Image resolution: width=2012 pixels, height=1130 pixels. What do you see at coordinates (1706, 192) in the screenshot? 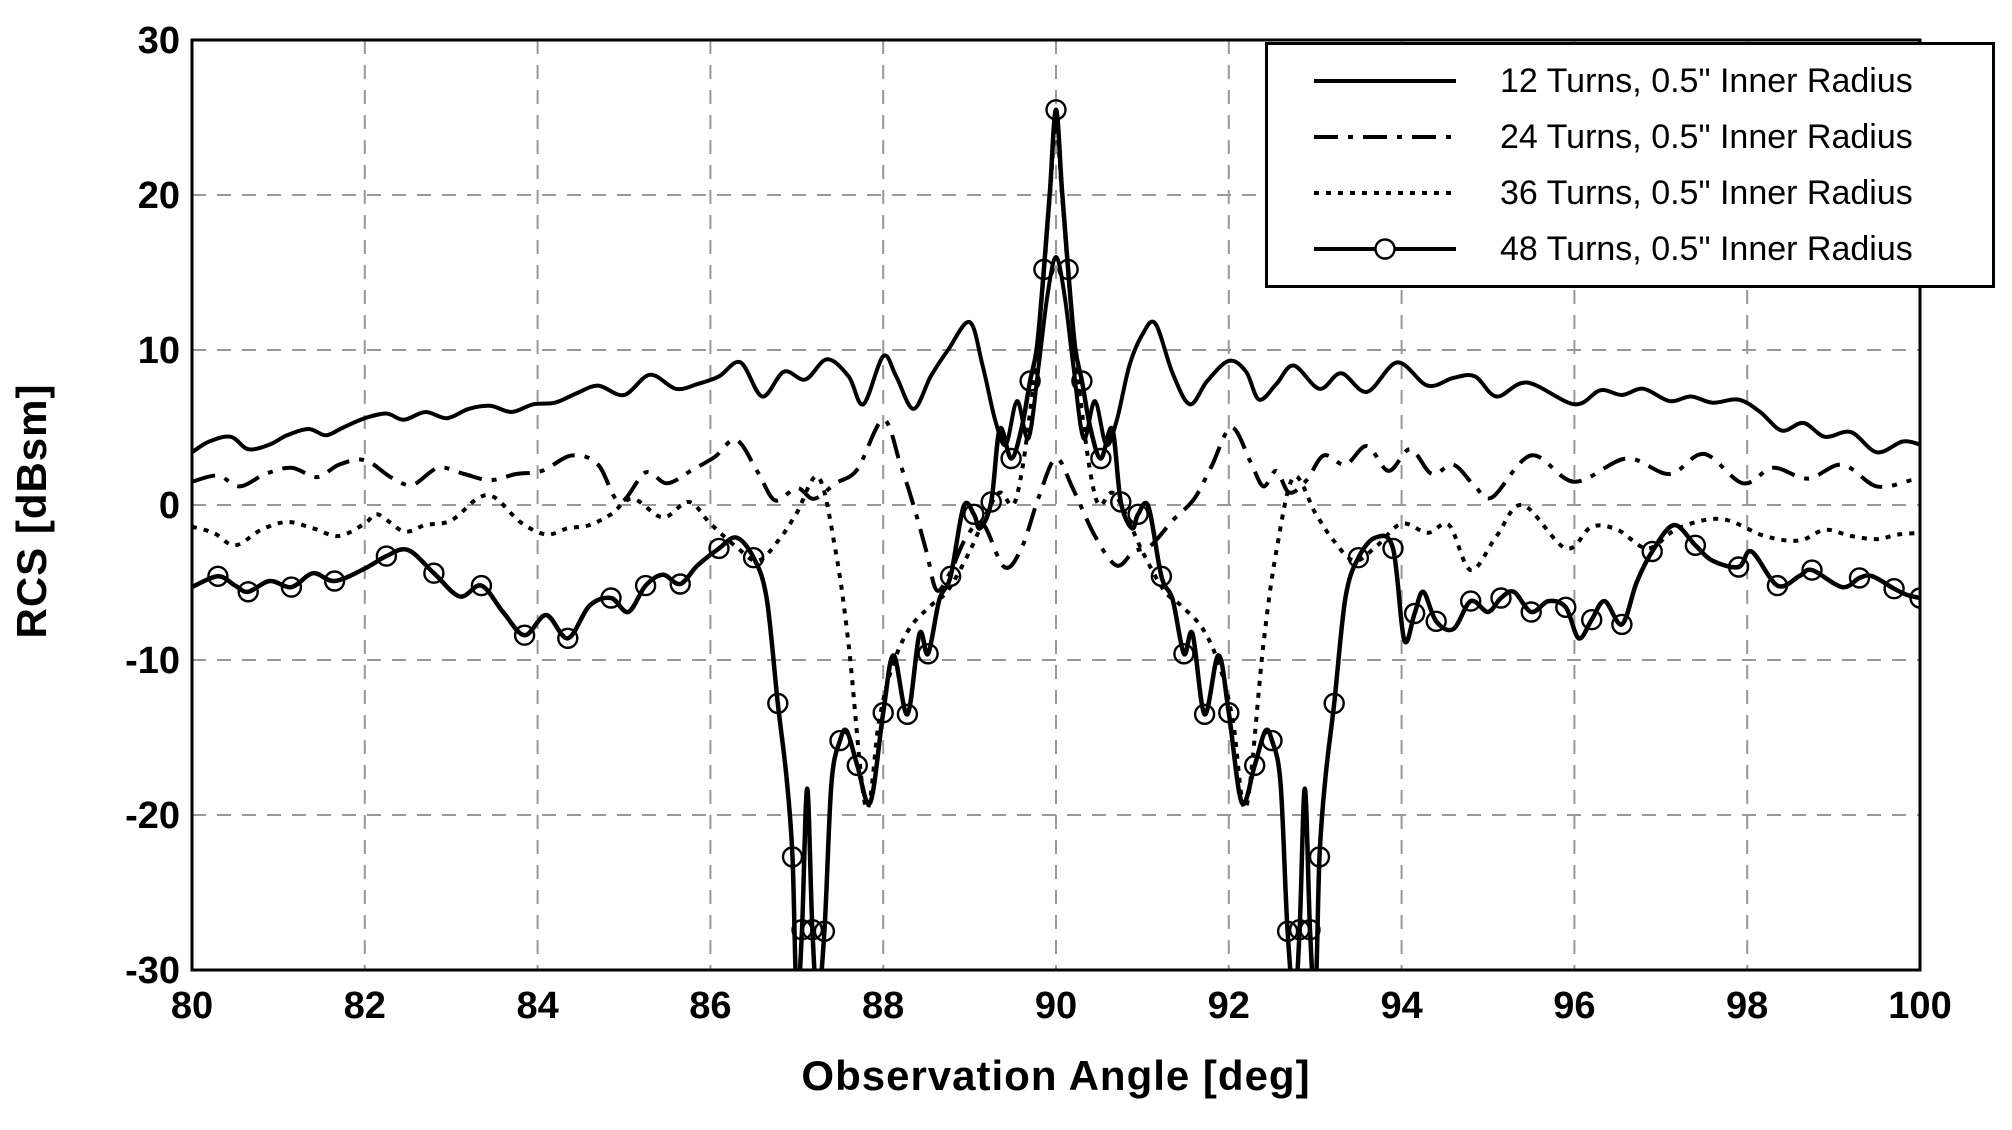
I see `legend-label: 36 Turns, 0.5" Inner Radius` at bounding box center [1706, 192].